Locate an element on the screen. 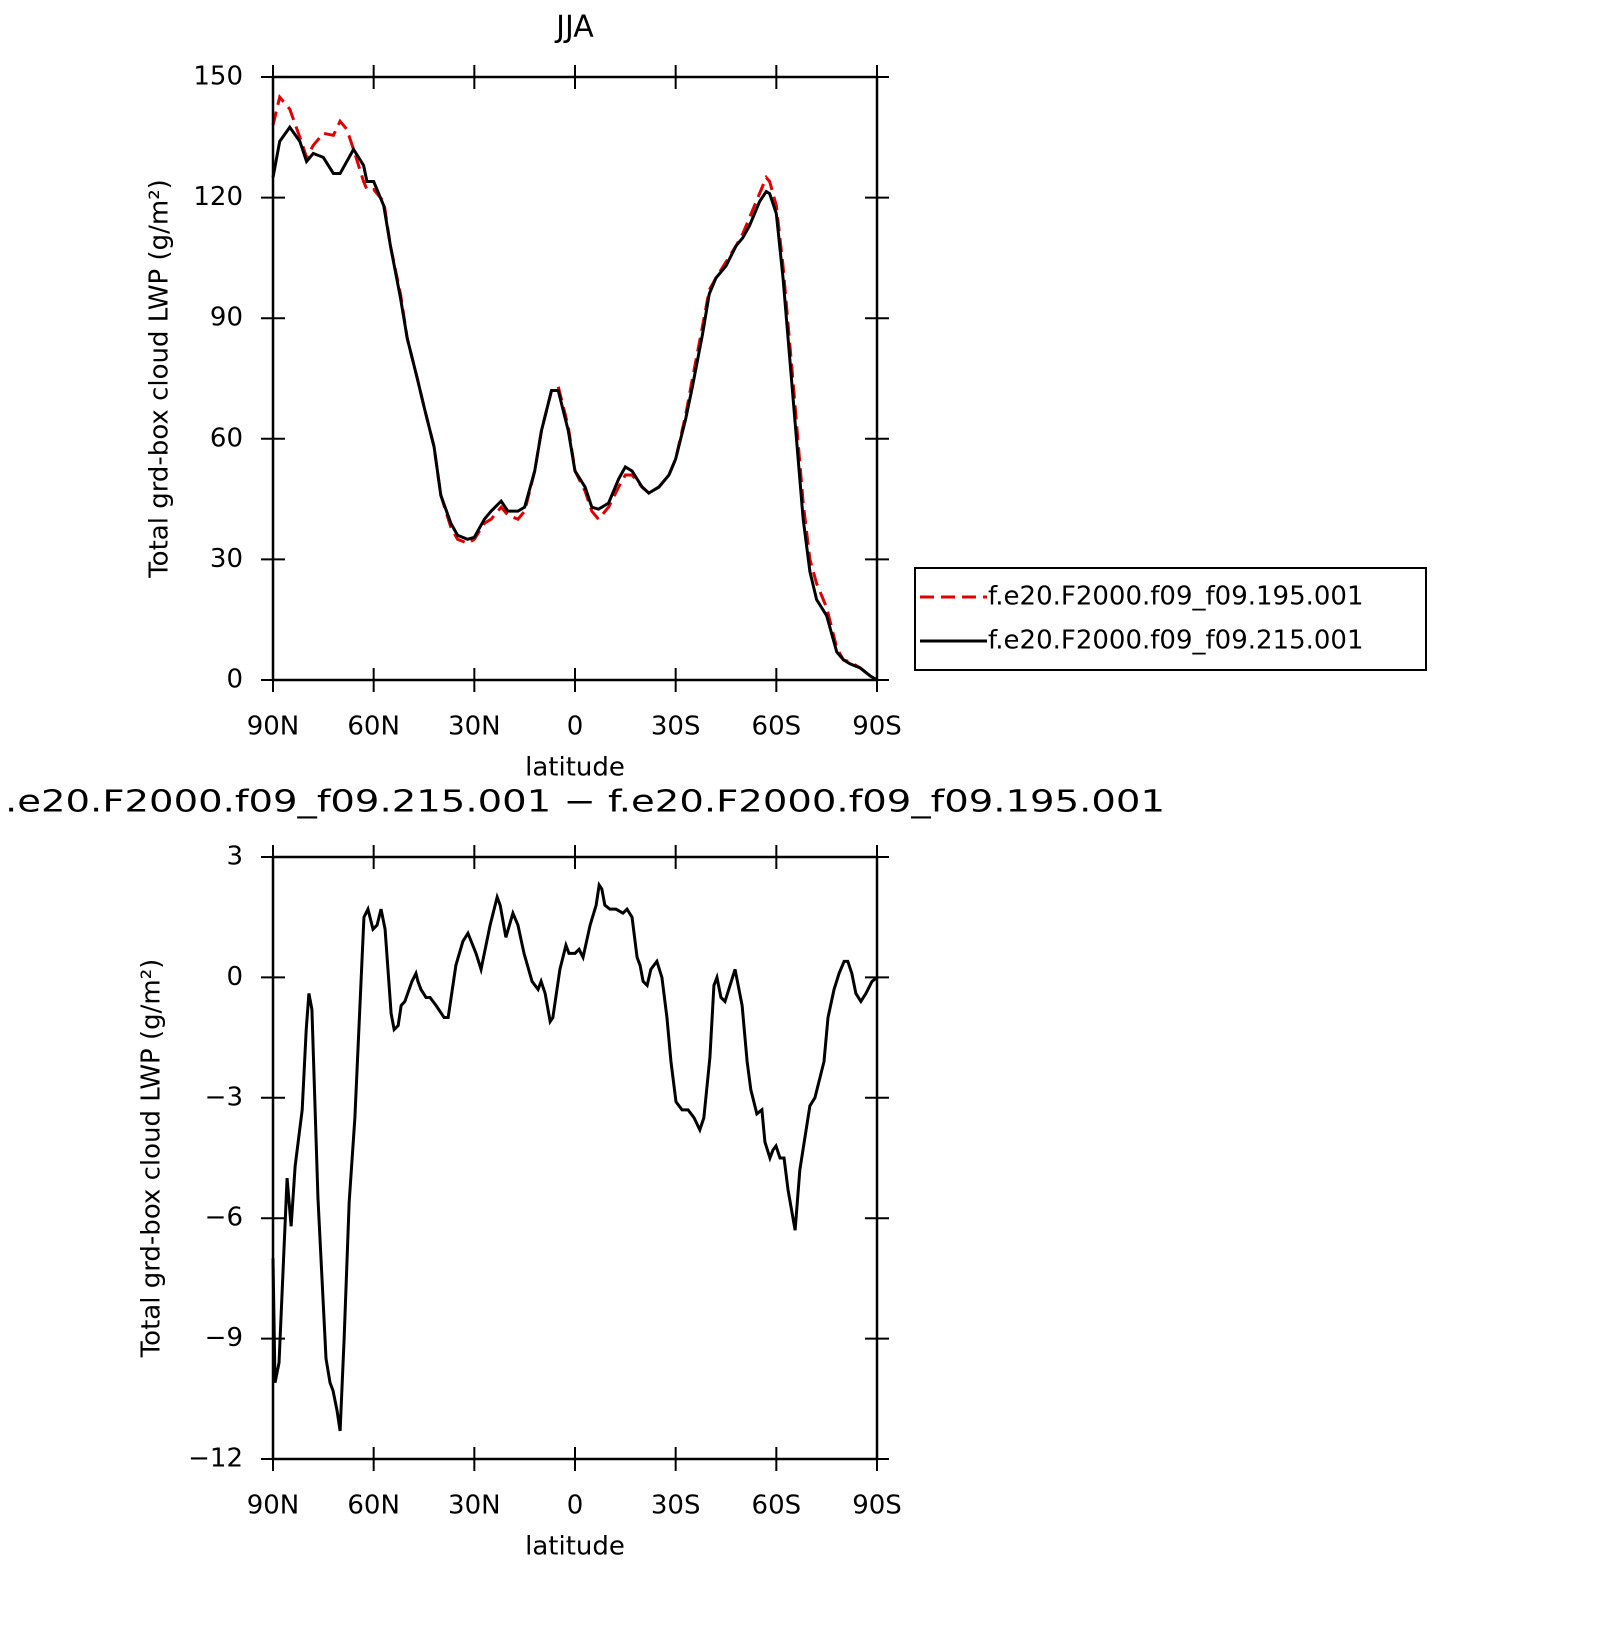  legend-label: f.e20.F2000.f09_f09.195.001 is located at coordinates (1176, 597).